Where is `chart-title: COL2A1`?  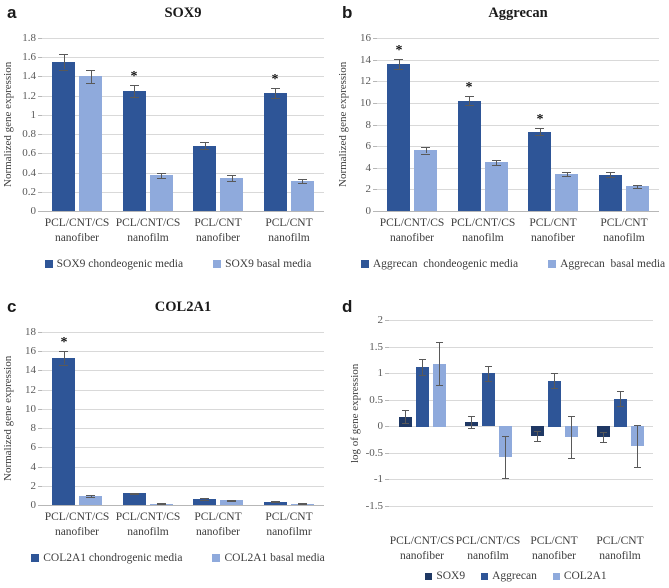
chart-title: COL2A1 is located at coordinates (183, 307).